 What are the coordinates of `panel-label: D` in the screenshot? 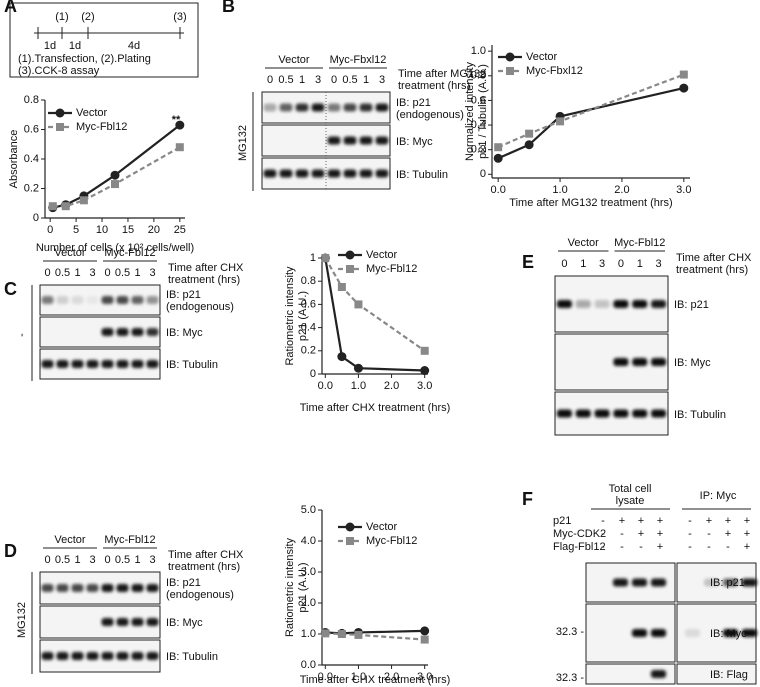 It's located at (10, 551).